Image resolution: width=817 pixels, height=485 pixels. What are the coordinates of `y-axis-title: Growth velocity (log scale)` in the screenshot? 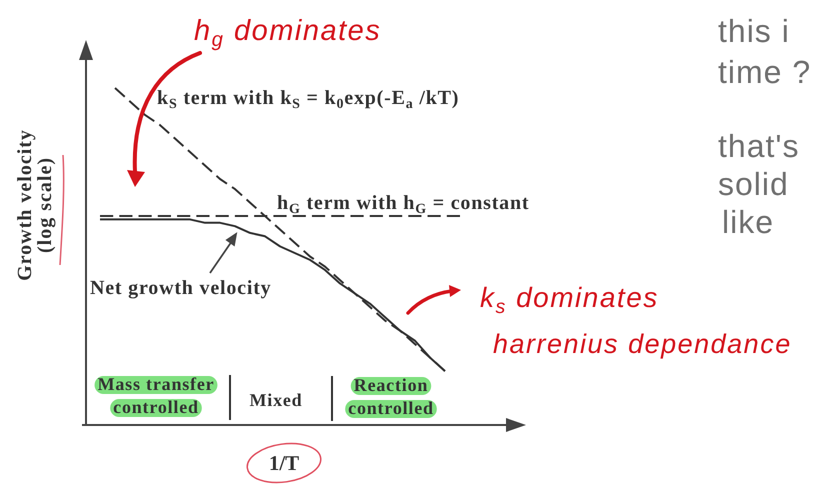 It's located at (35, 205).